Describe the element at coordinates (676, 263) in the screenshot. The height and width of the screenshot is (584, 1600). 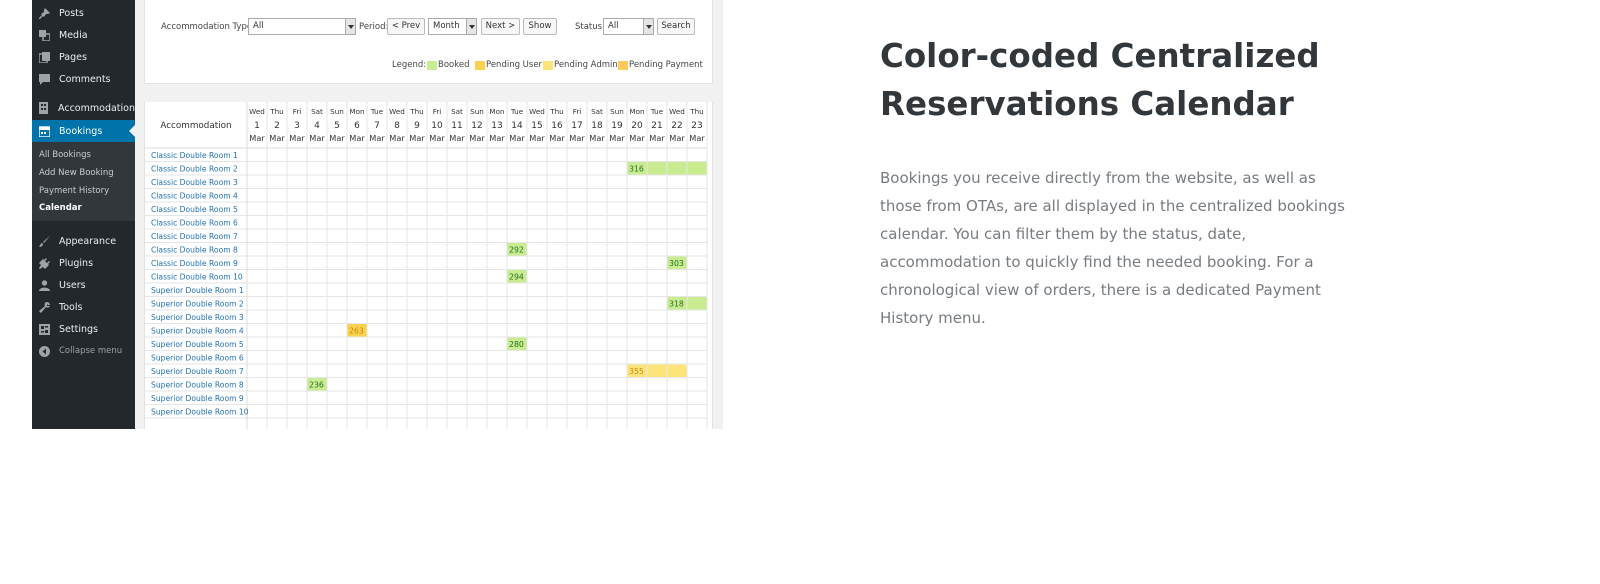
I see `booking-id: 303` at that location.